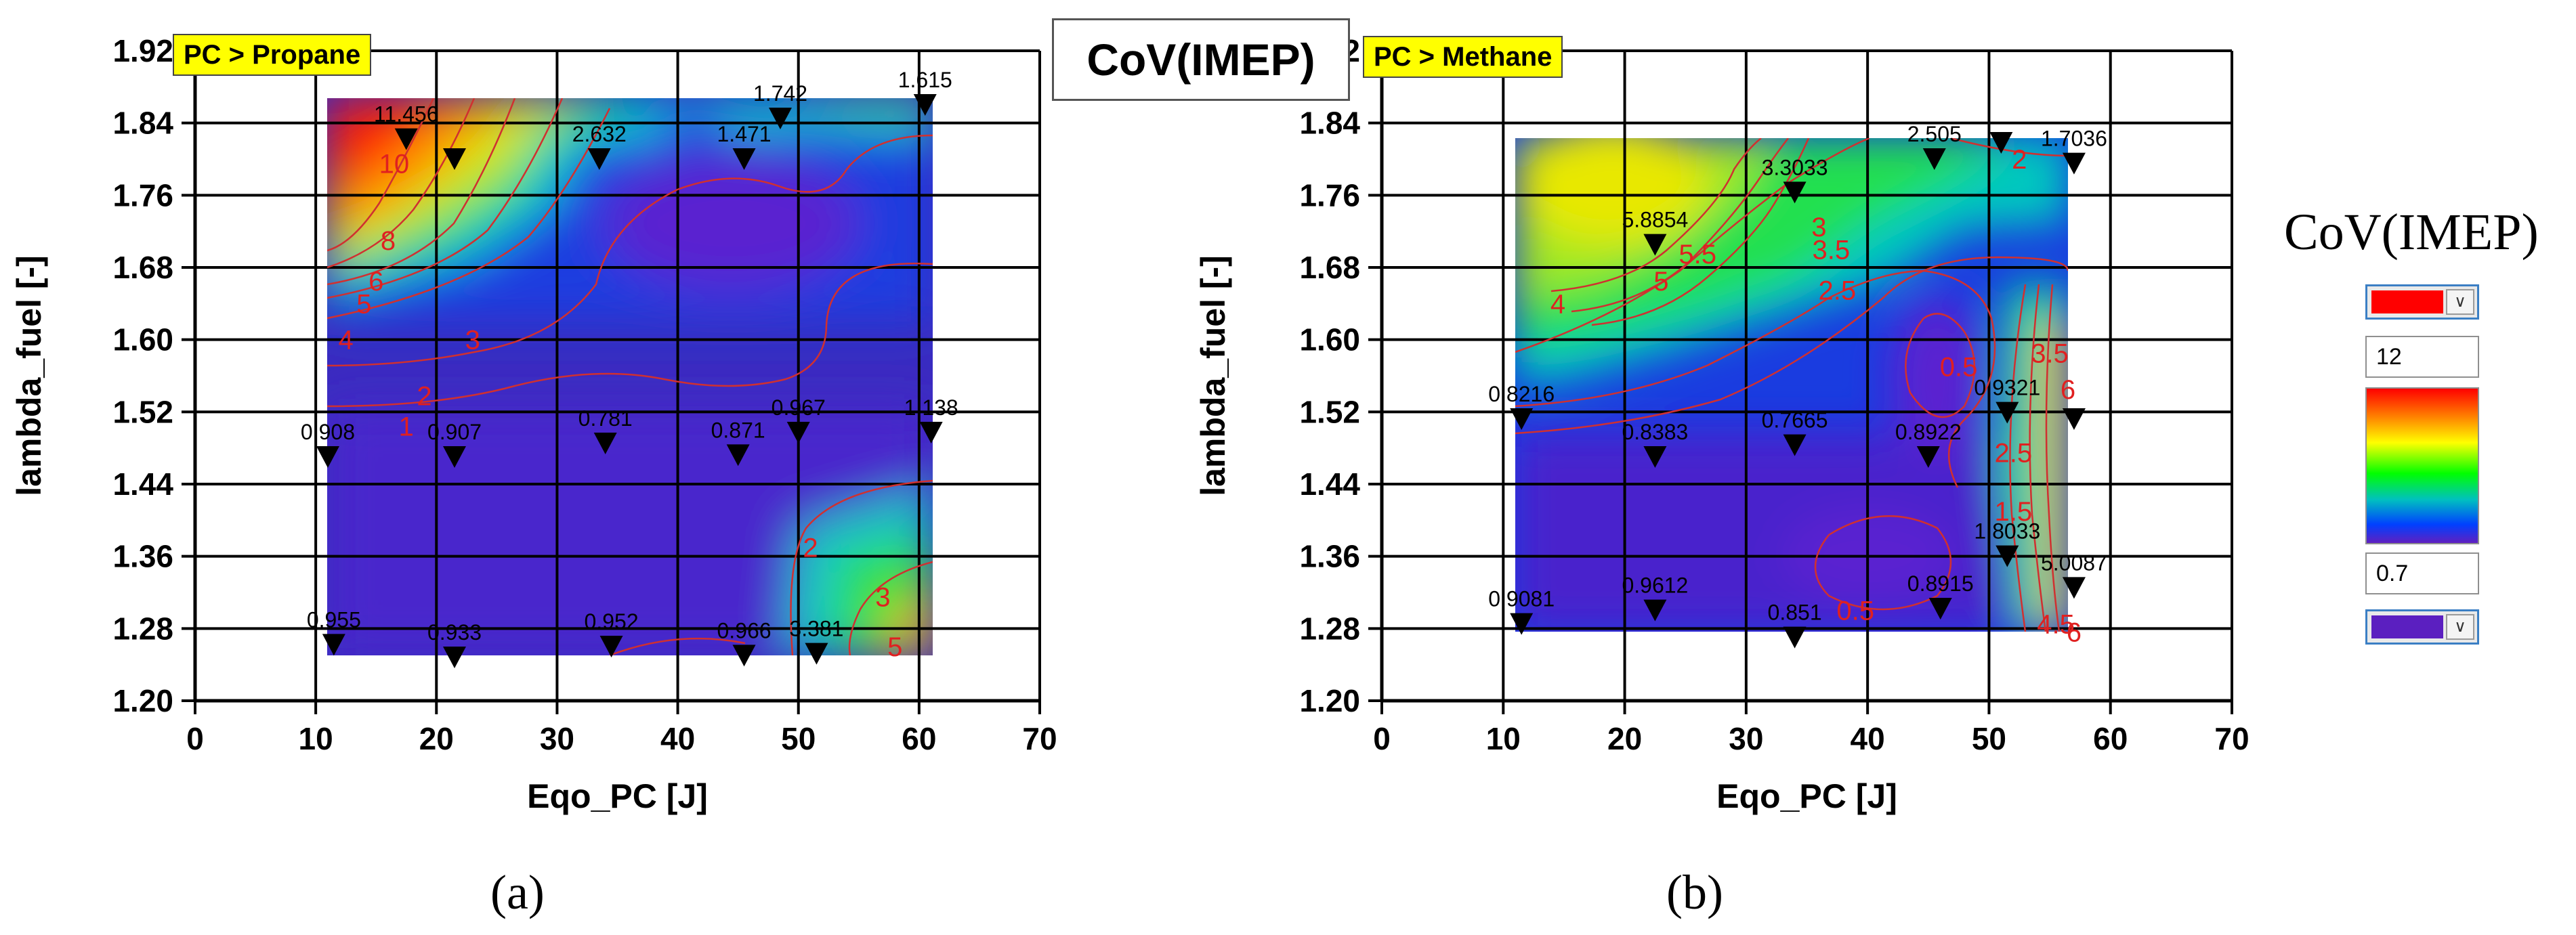 Image resolution: width=2576 pixels, height=935 pixels. What do you see at coordinates (1624, 738) in the screenshot?
I see `panel-b-x-tick-label: 20` at bounding box center [1624, 738].